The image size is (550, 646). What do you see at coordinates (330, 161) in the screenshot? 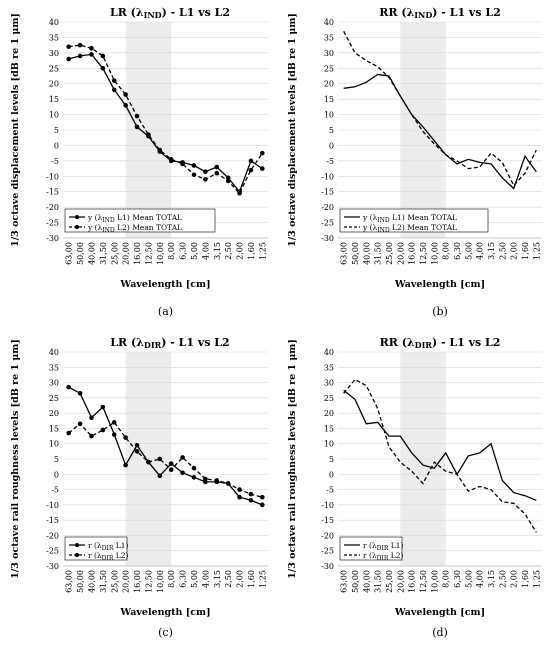
I see `y-tick-label: -5` at bounding box center [330, 161].